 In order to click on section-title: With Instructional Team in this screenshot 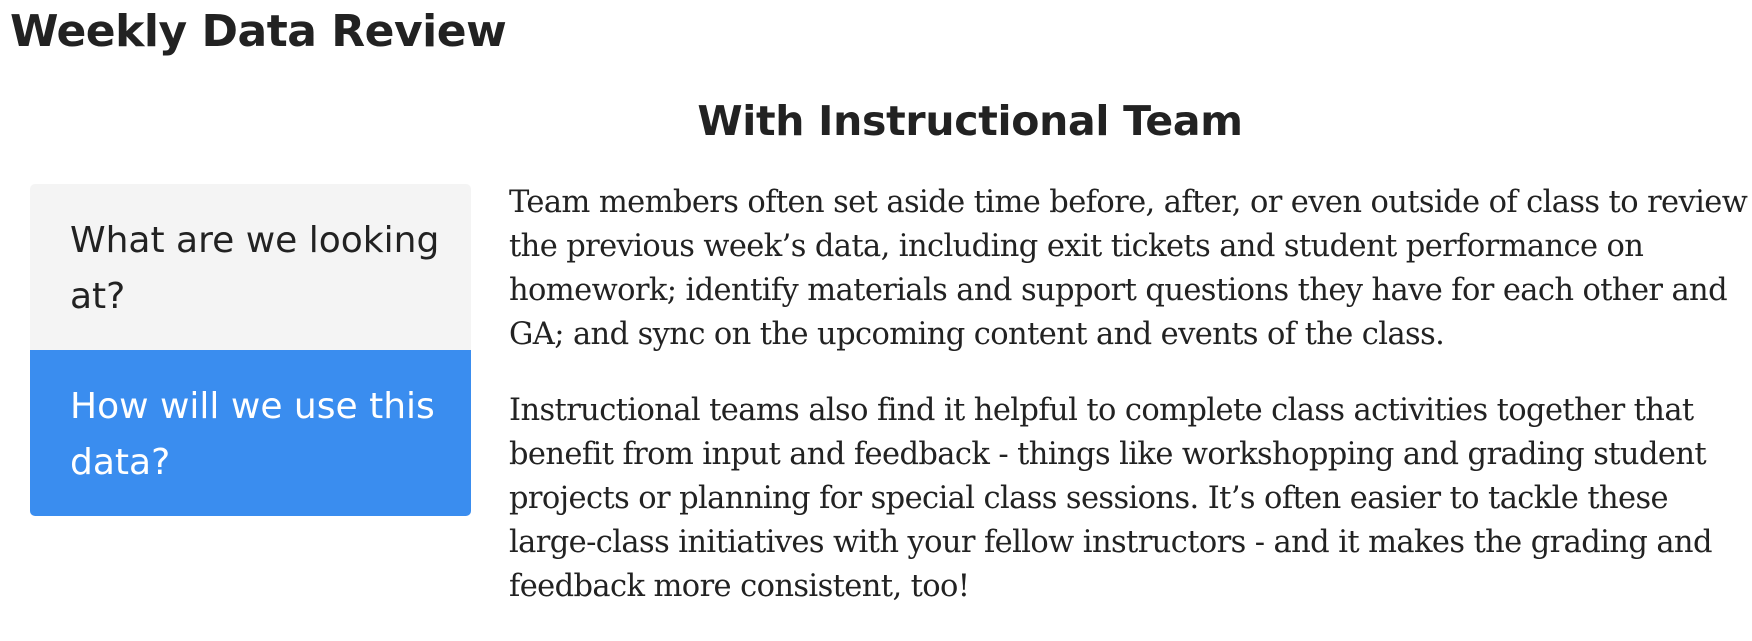, I will do `click(970, 121)`.